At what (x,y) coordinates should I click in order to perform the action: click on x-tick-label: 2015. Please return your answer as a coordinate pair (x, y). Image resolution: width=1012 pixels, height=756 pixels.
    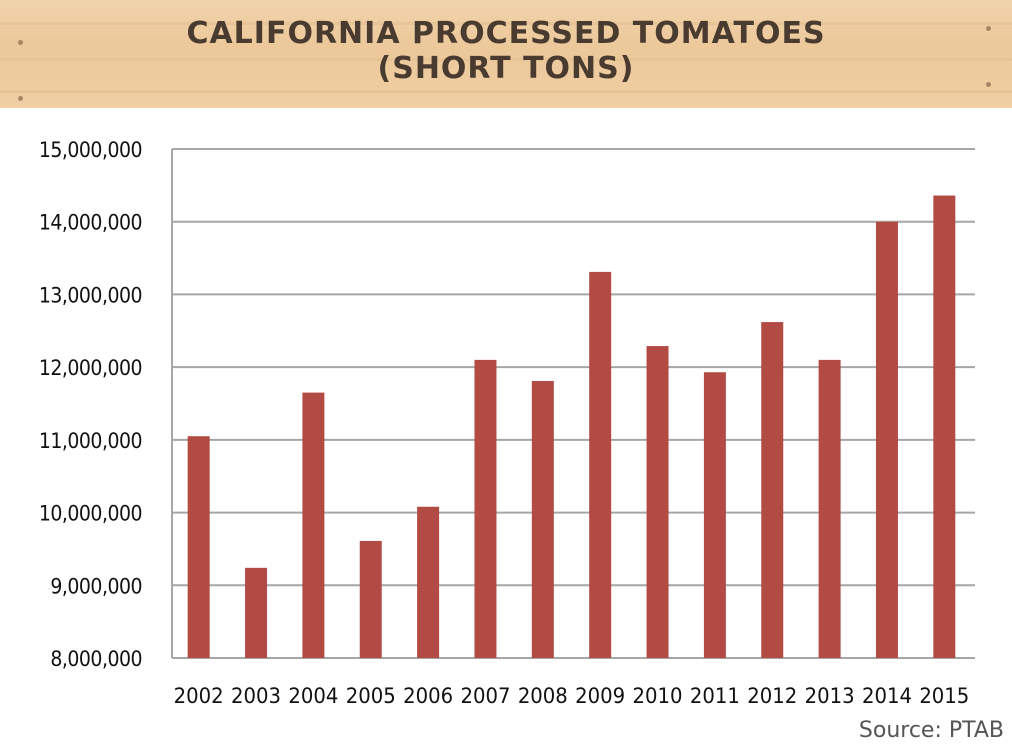
    Looking at the image, I should click on (944, 696).